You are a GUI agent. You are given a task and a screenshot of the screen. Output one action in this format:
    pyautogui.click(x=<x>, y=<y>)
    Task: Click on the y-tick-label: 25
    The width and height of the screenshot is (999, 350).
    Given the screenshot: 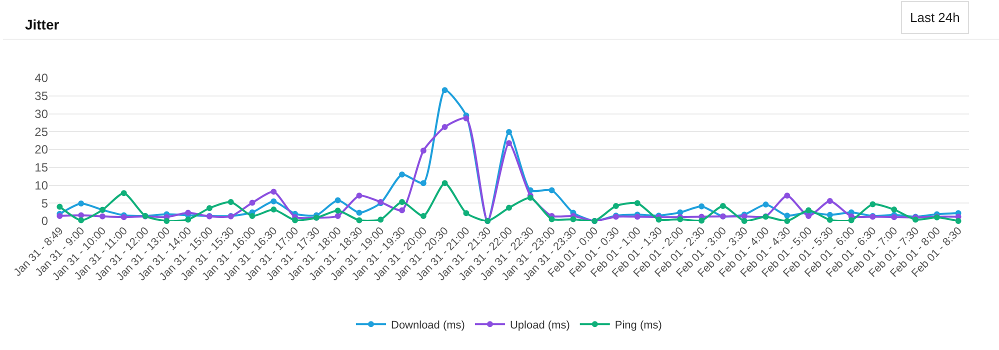 What is the action you would take?
    pyautogui.click(x=41, y=131)
    